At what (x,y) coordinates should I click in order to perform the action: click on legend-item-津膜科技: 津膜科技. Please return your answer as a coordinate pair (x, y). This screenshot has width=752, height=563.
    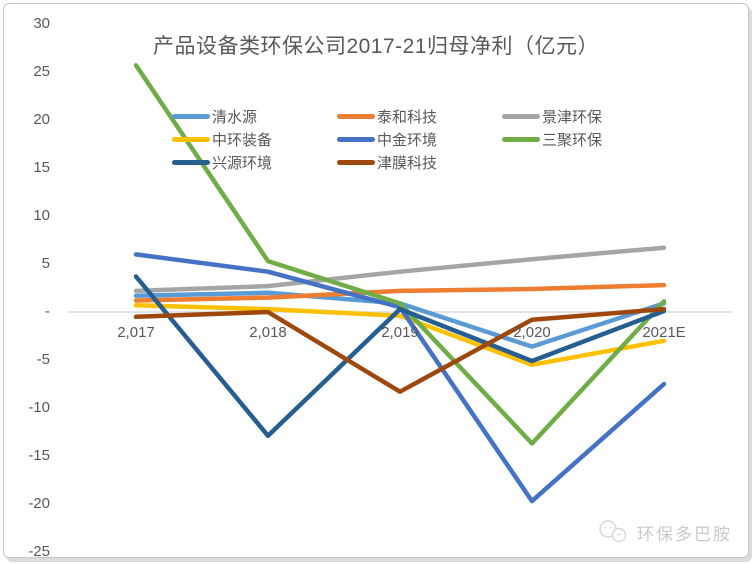
    Looking at the image, I should click on (419, 163).